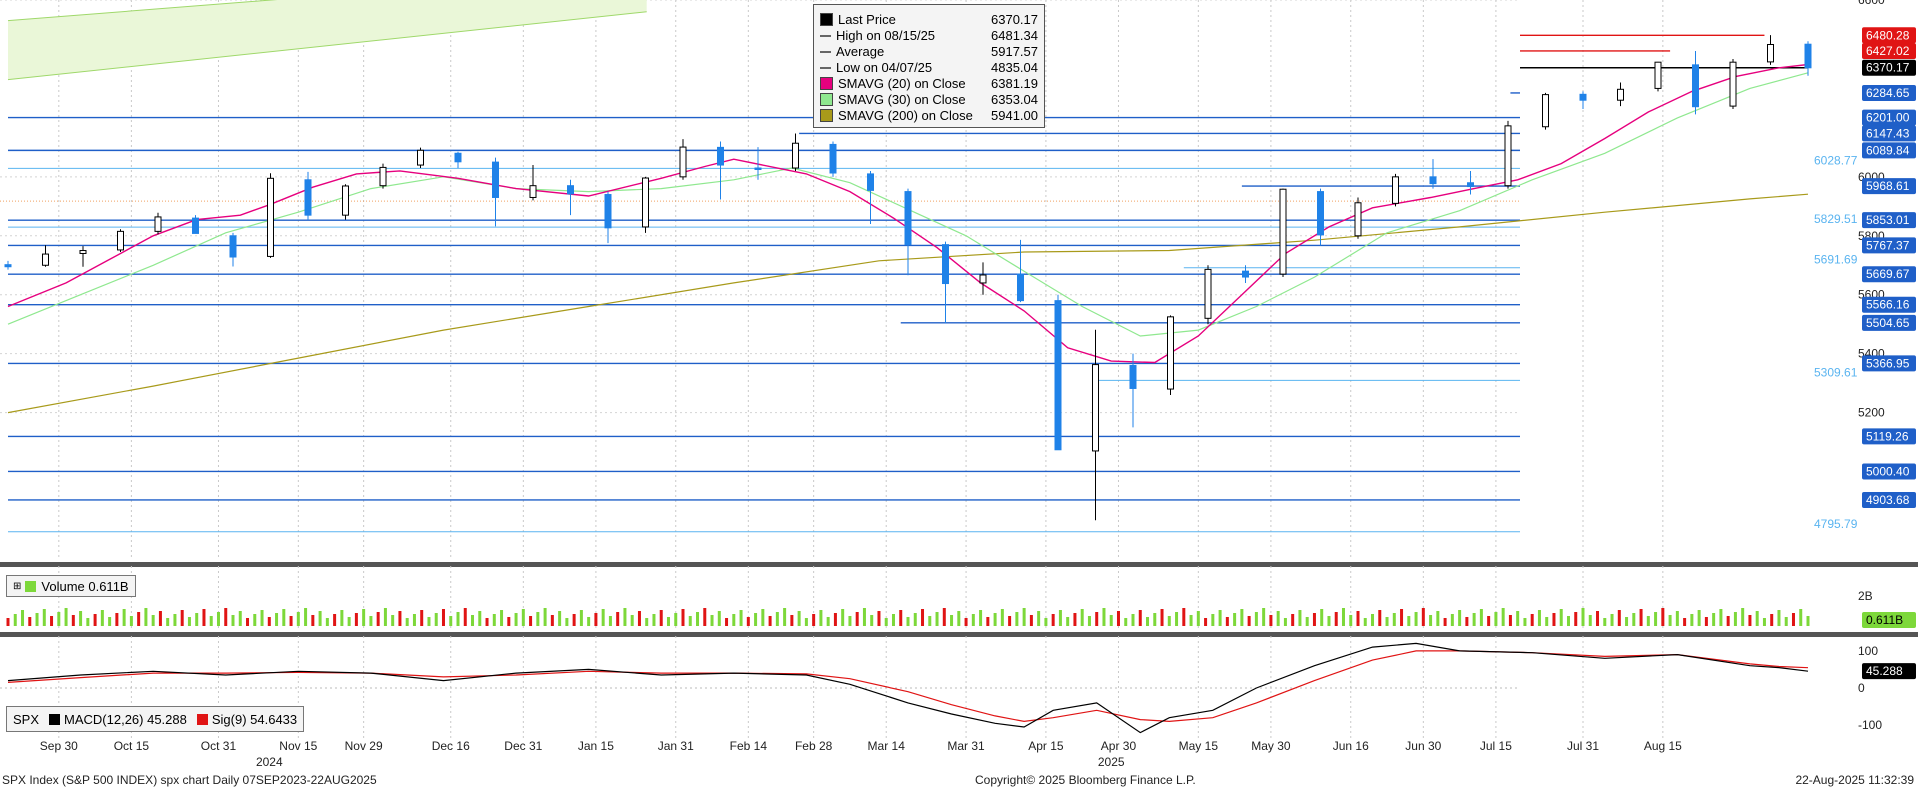 The width and height of the screenshot is (1918, 789). I want to click on level-label: 5669.67, so click(1888, 274).